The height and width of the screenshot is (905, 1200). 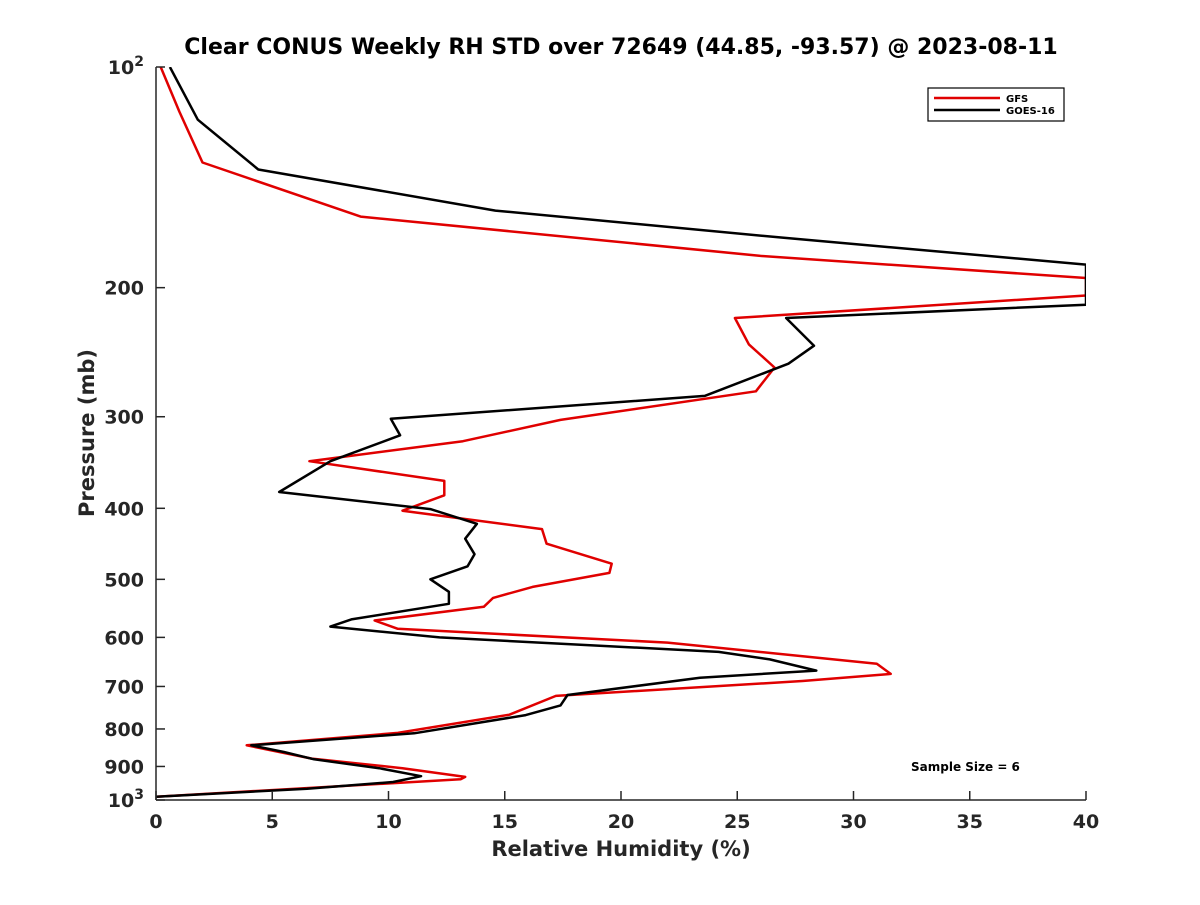 What do you see at coordinates (272, 822) in the screenshot?
I see `x-tick-label: 5` at bounding box center [272, 822].